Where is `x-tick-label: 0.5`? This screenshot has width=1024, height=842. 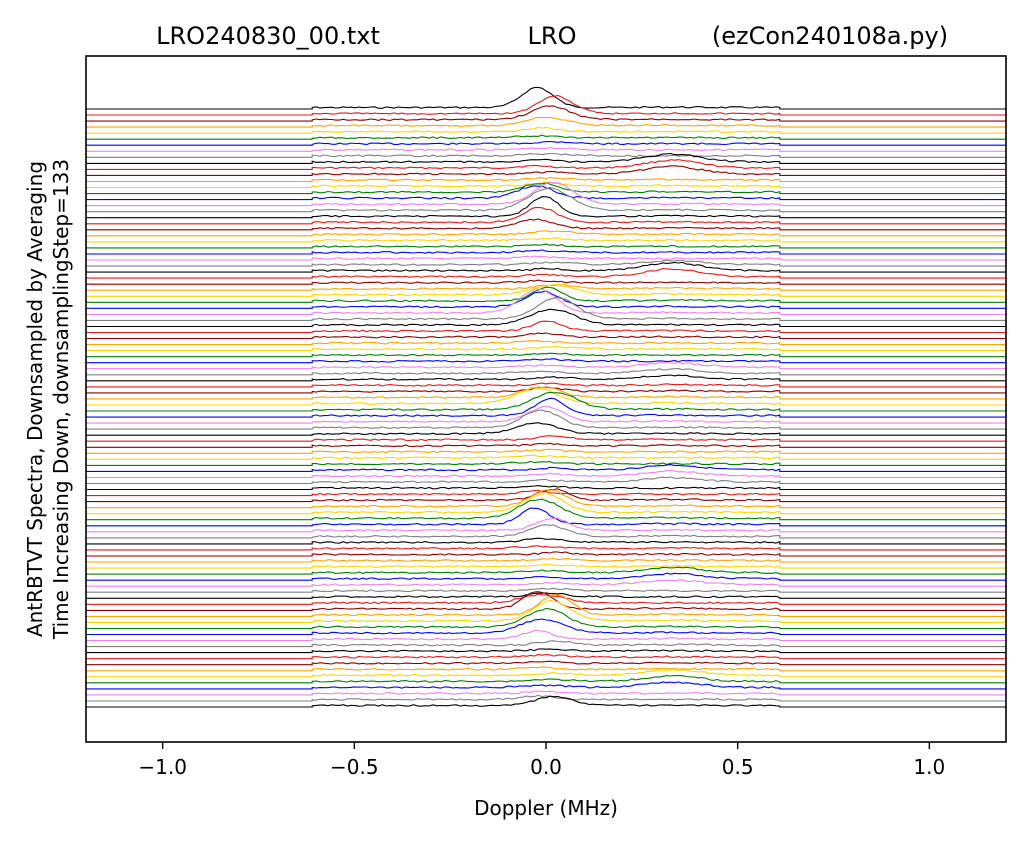 x-tick-label: 0.5 is located at coordinates (738, 767).